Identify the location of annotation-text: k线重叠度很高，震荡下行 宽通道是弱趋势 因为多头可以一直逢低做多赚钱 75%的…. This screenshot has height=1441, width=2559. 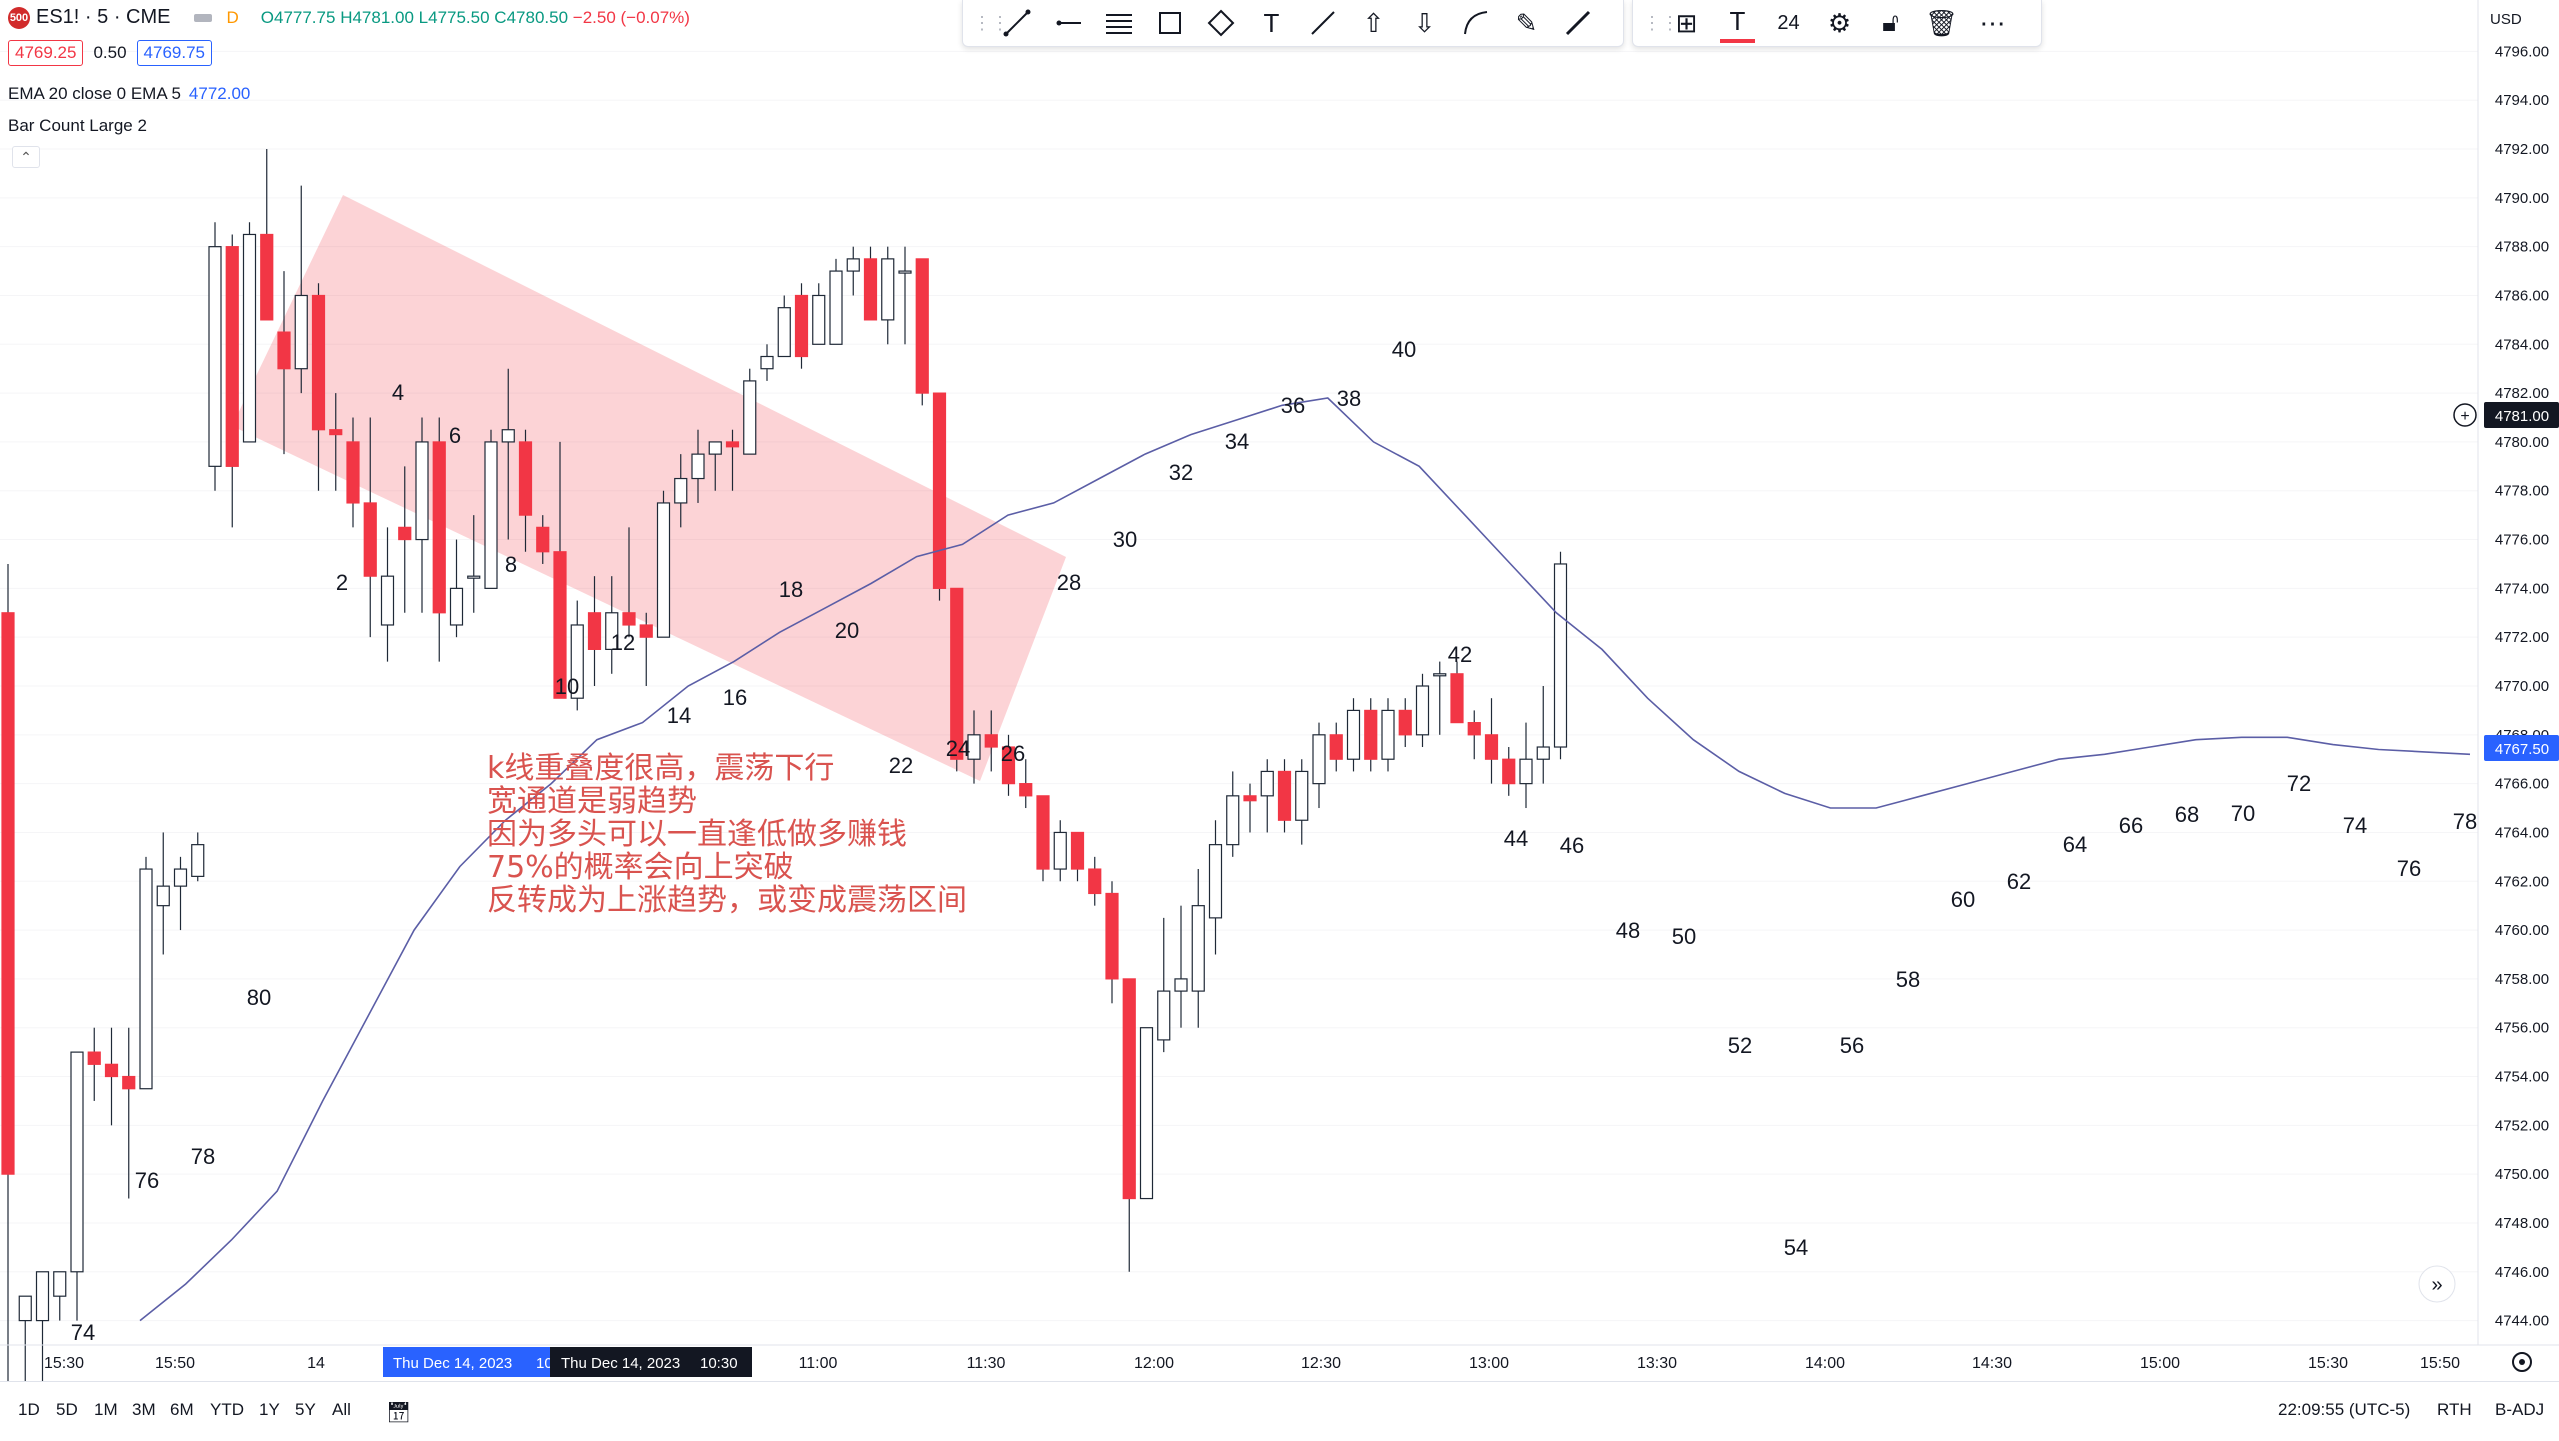
(727, 834).